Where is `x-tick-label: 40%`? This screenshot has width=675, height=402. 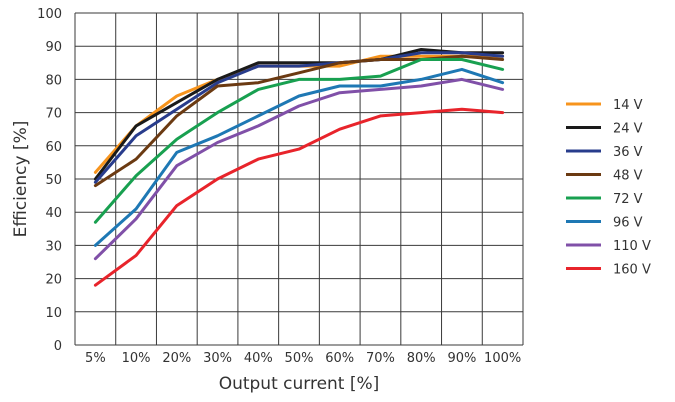 x-tick-label: 40% is located at coordinates (258, 358).